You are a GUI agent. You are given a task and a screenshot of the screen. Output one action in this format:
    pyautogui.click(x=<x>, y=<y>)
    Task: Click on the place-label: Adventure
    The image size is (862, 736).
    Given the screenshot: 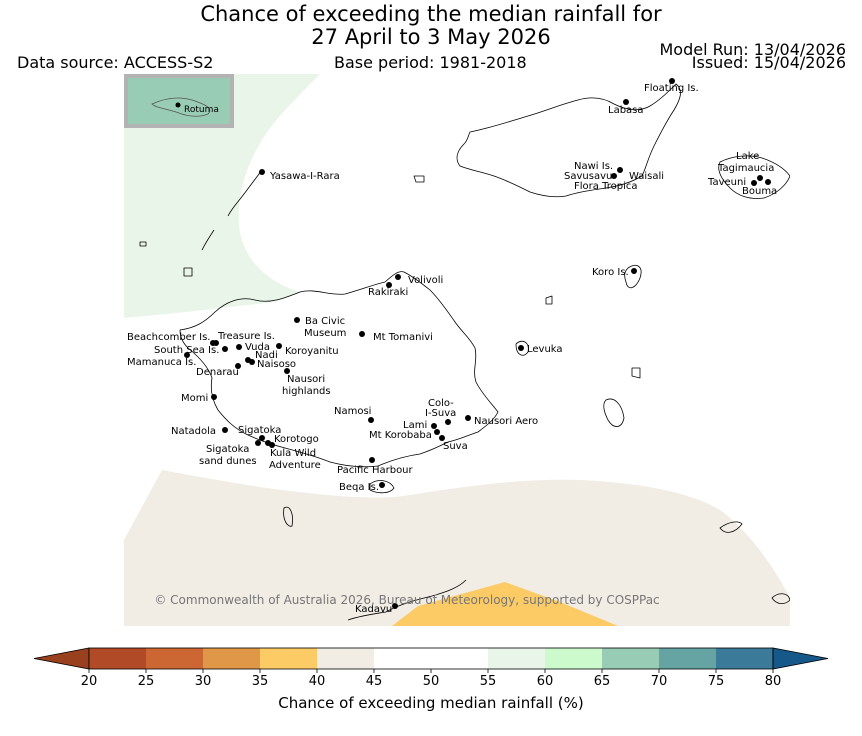 What is the action you would take?
    pyautogui.click(x=295, y=465)
    